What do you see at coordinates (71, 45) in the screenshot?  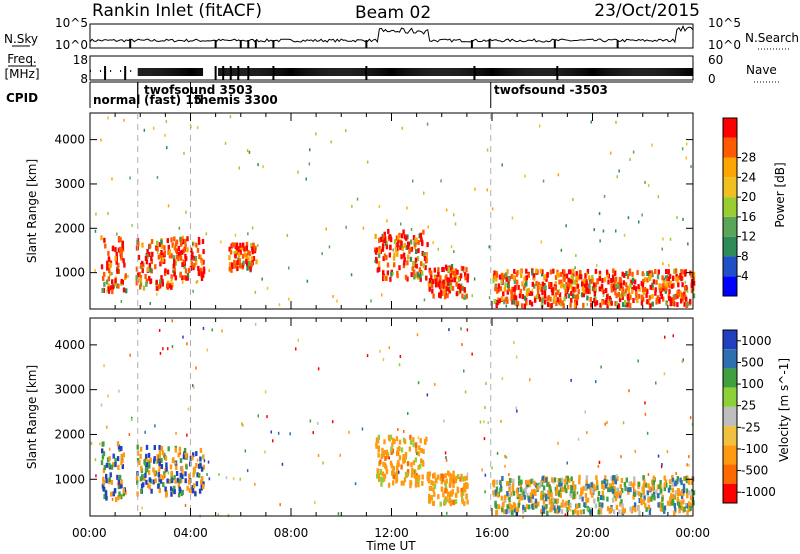 I see `noise-left-tick-bottom: 10^0` at bounding box center [71, 45].